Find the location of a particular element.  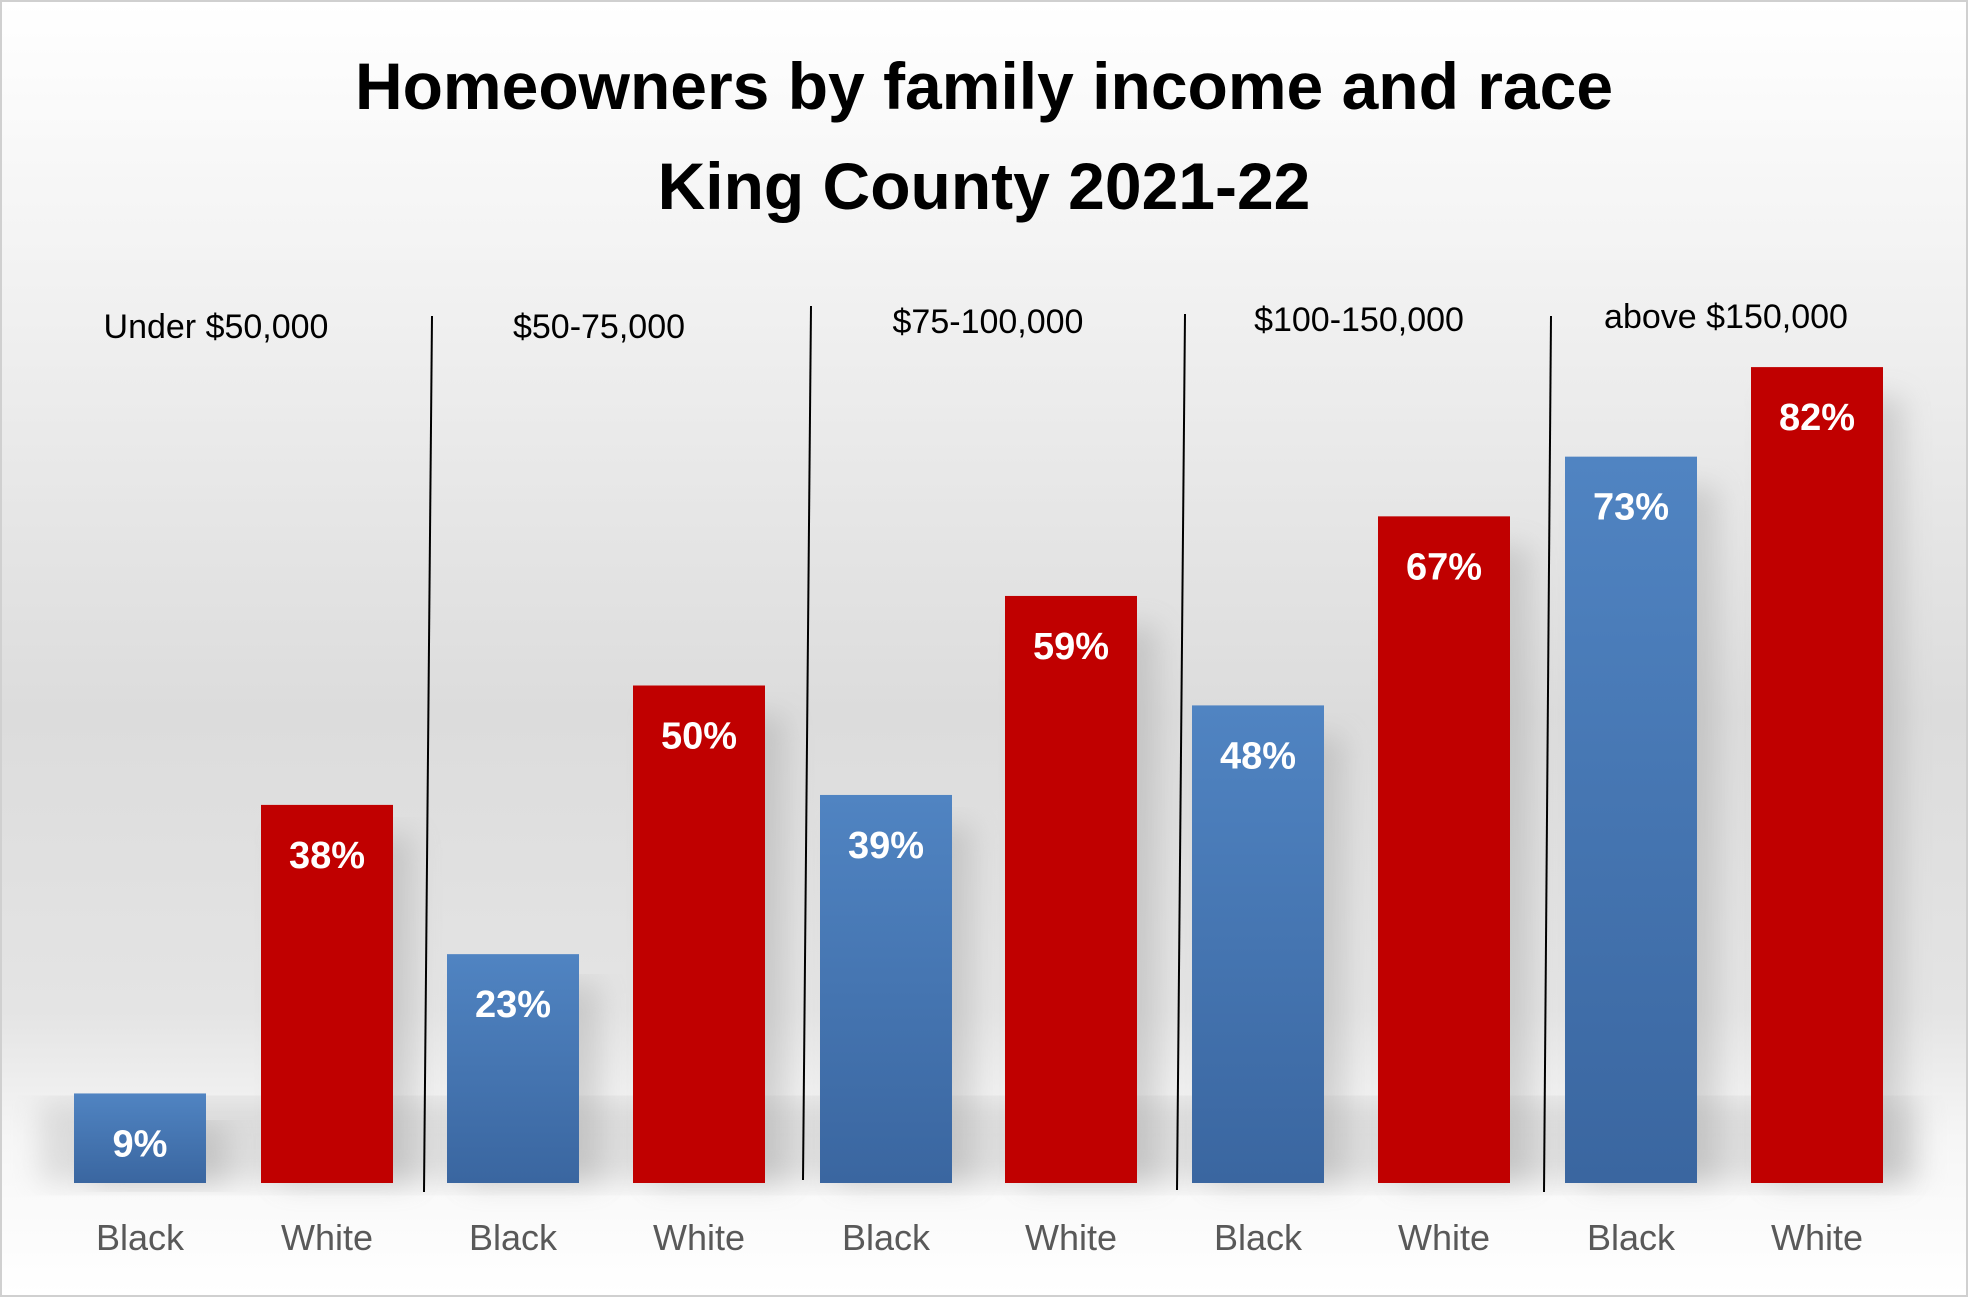

group-label: above $150,000 is located at coordinates (1726, 317).